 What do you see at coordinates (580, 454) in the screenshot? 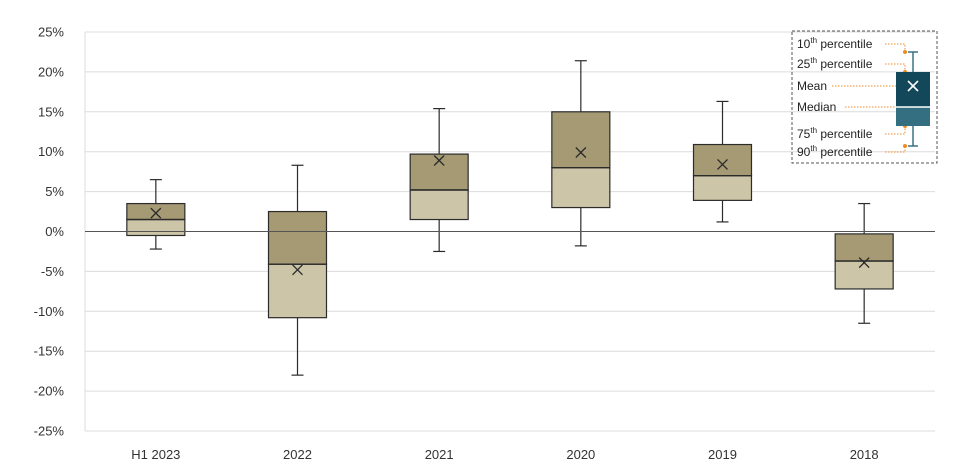
I see `x-tick-label: 2020` at bounding box center [580, 454].